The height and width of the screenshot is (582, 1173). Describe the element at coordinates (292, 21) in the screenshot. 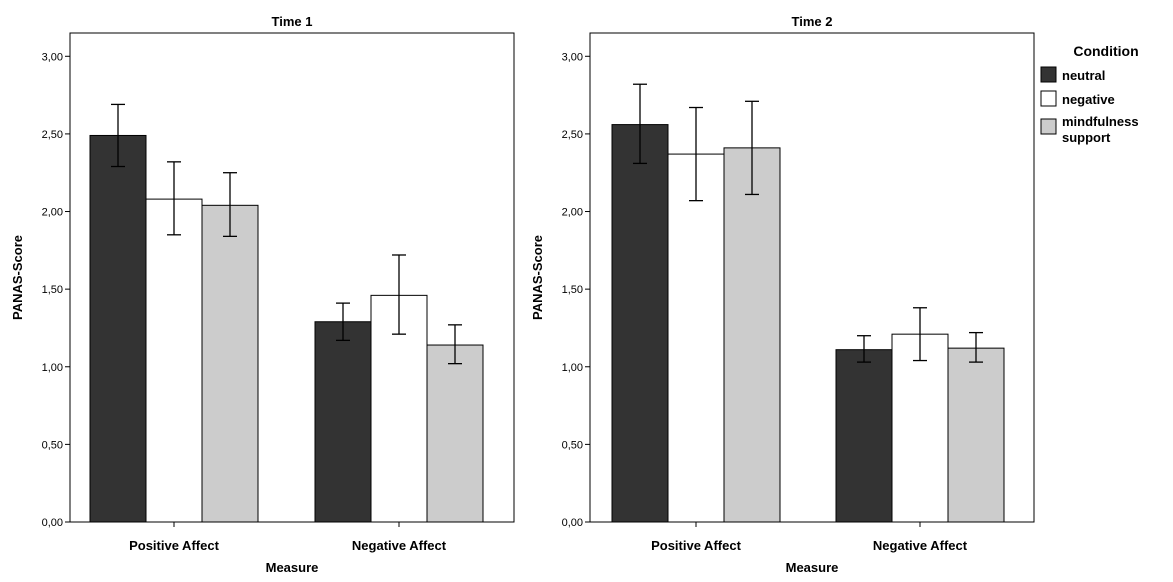

I see `chart-title: Time 1` at that location.